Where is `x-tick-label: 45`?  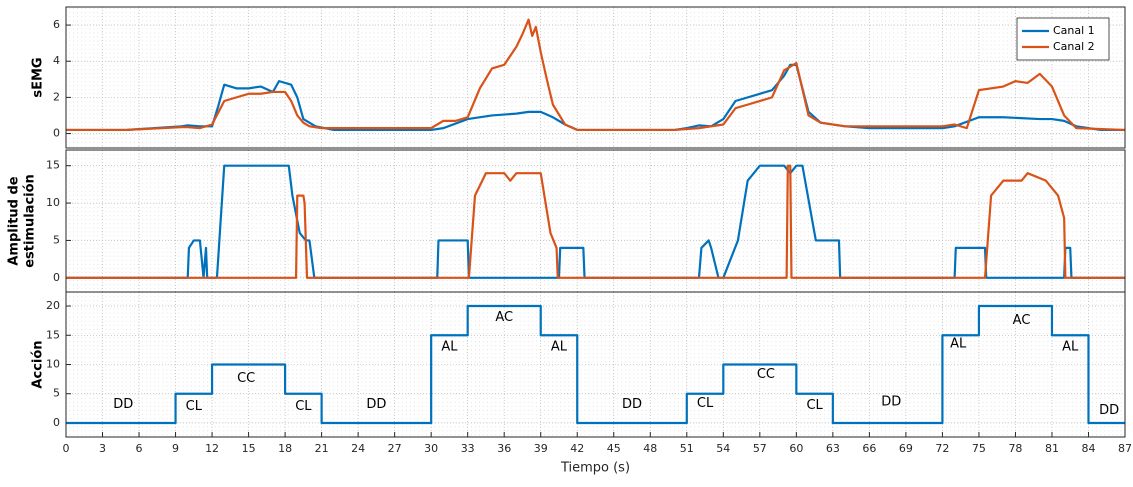 x-tick-label: 45 is located at coordinates (614, 448).